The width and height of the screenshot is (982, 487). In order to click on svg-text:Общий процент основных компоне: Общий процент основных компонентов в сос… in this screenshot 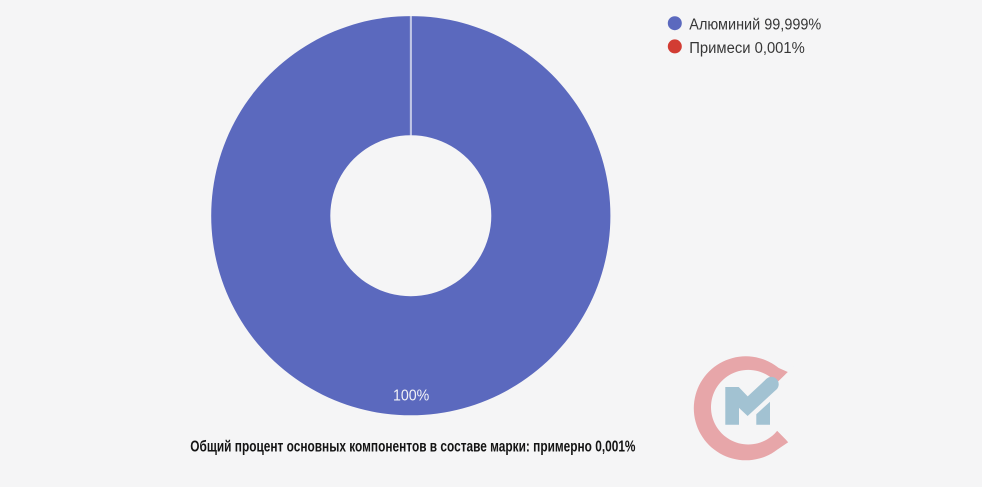, I will do `click(412, 447)`.